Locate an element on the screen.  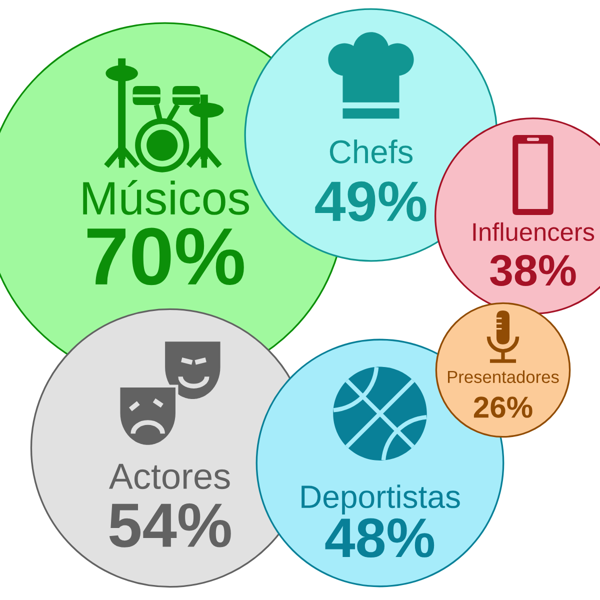
data-label: 70% is located at coordinates (165, 257).